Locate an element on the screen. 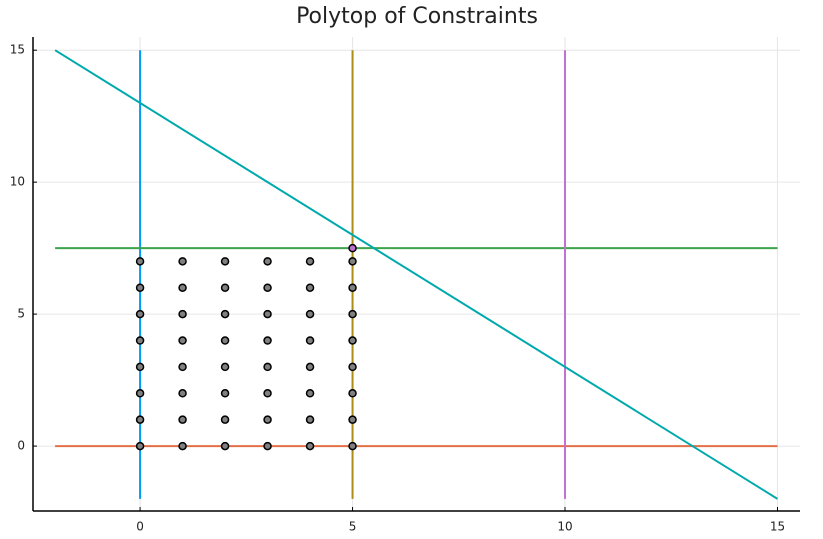 This screenshot has width=823, height=539. y-tick-label: 5 is located at coordinates (21, 314).